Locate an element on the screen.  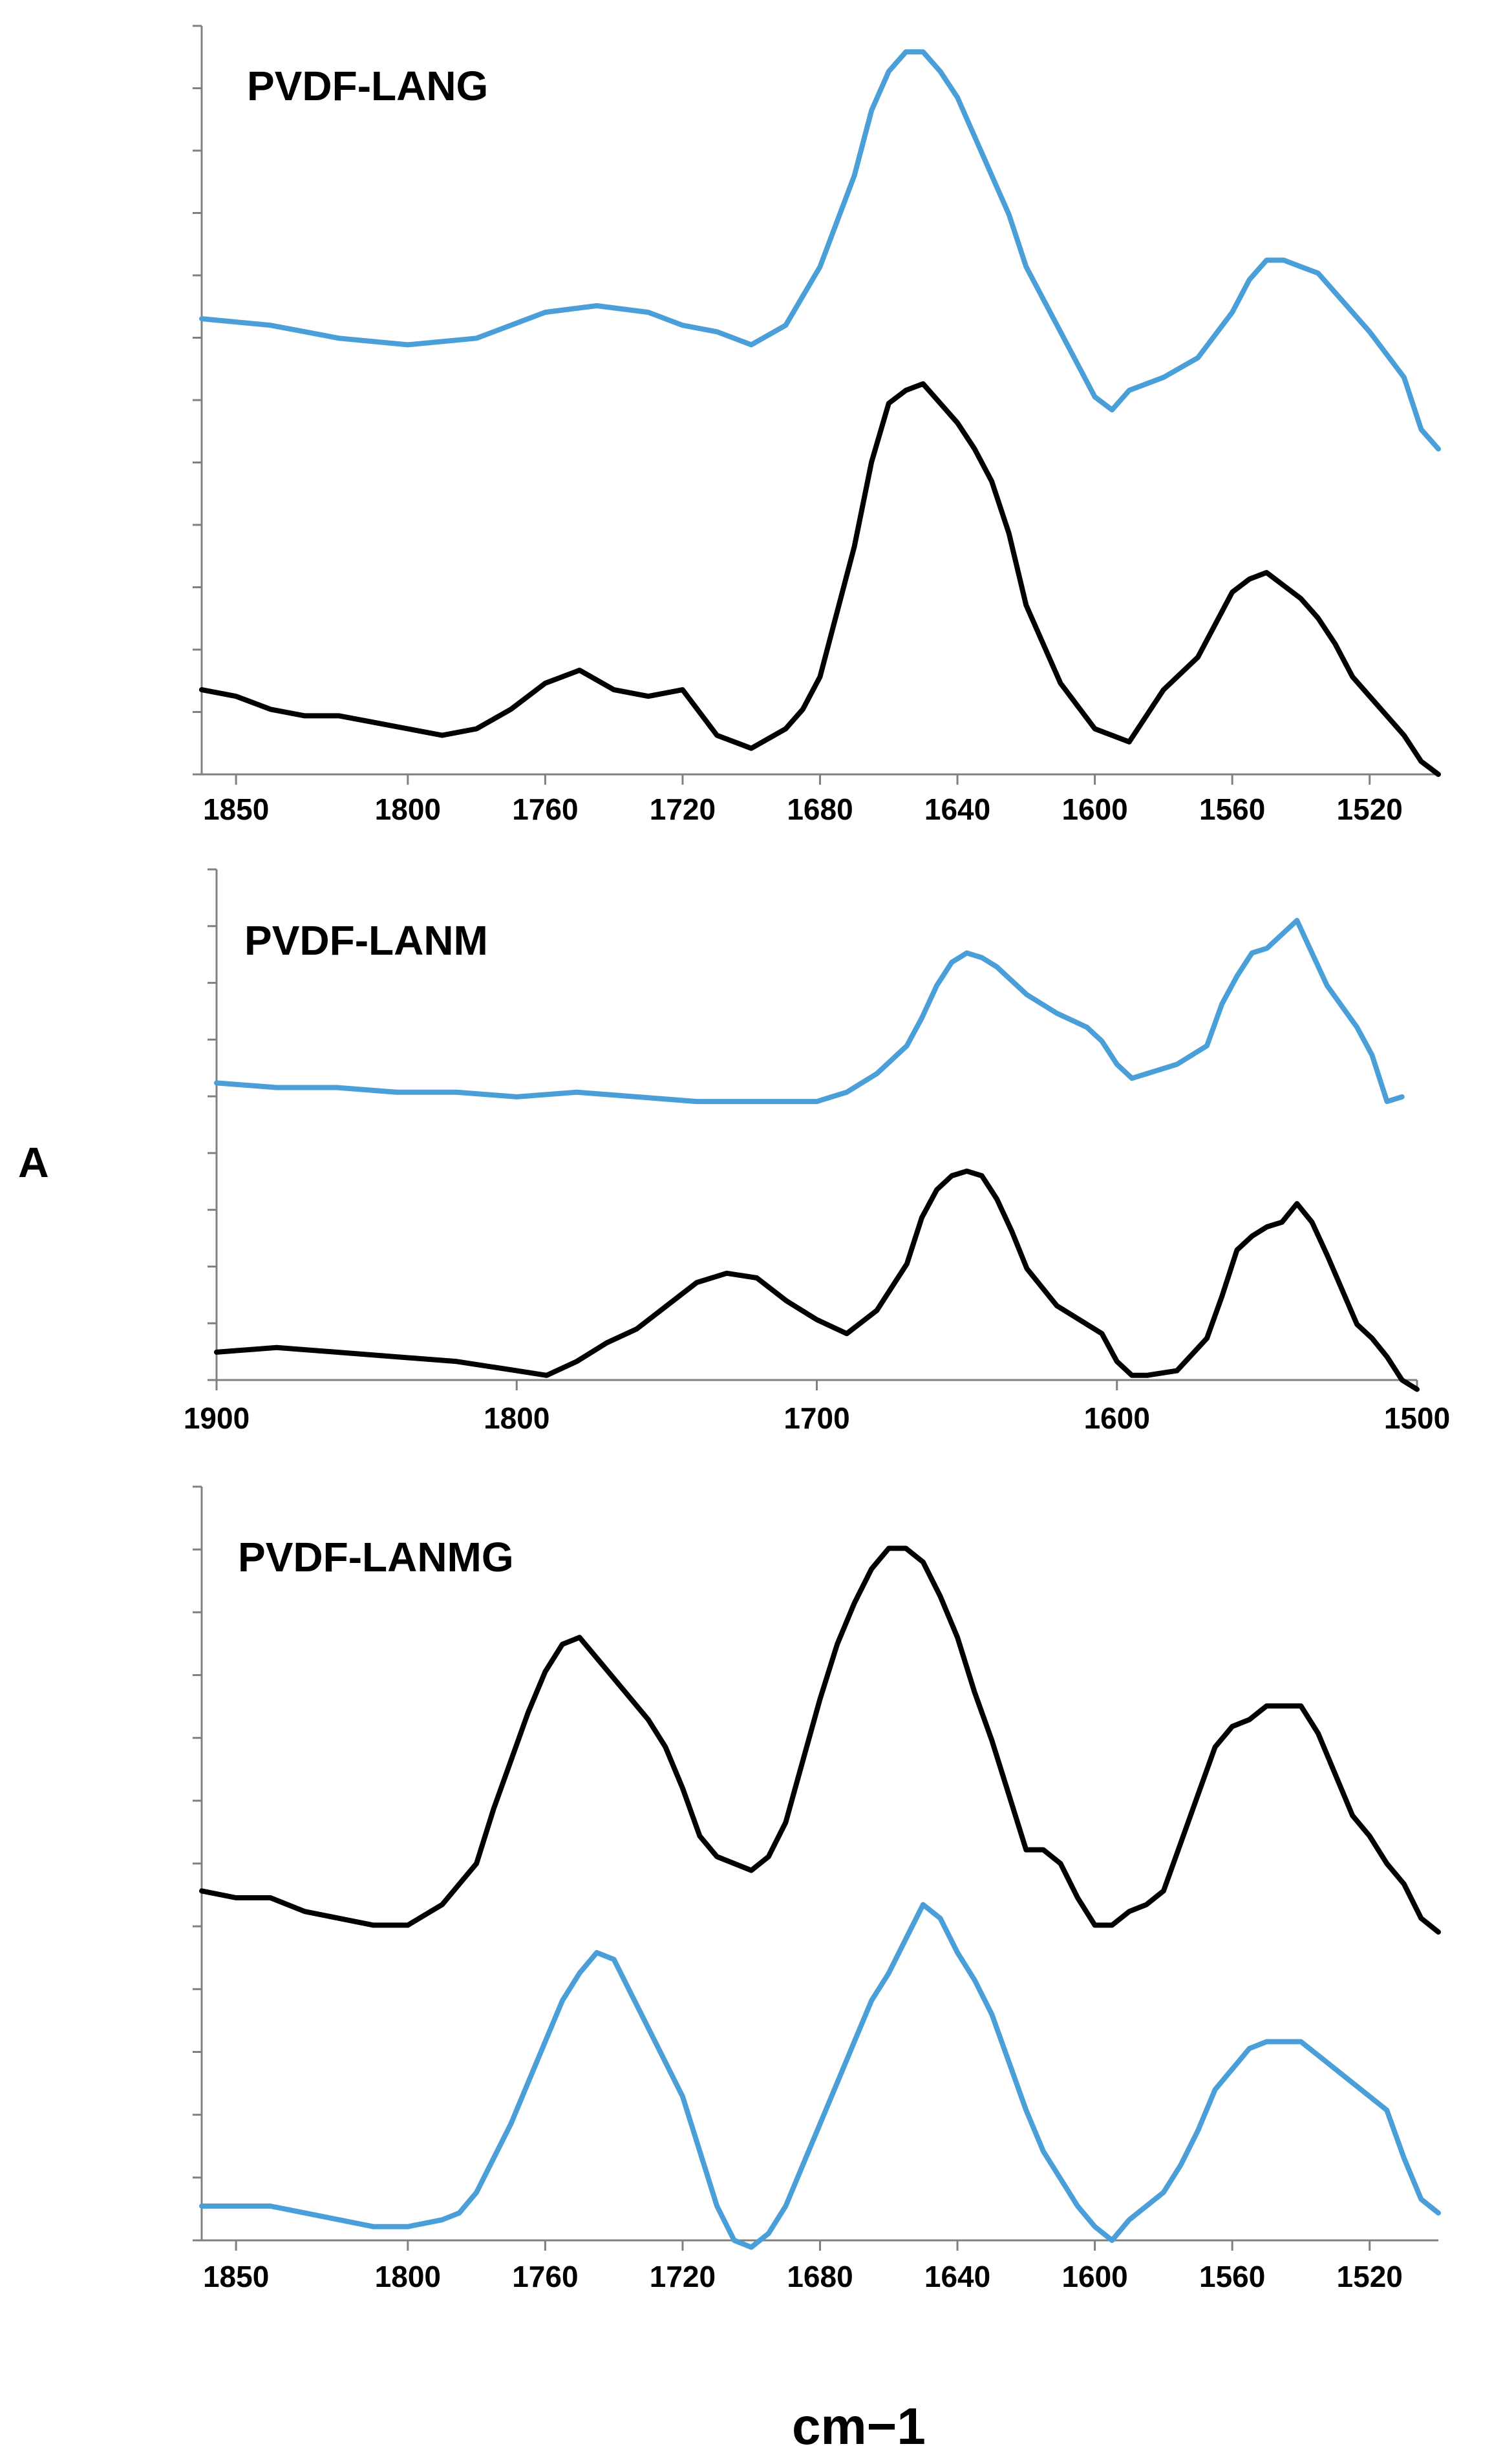
panel-title-pvdf-lanm: PVDF-LANM is located at coordinates (366, 941).